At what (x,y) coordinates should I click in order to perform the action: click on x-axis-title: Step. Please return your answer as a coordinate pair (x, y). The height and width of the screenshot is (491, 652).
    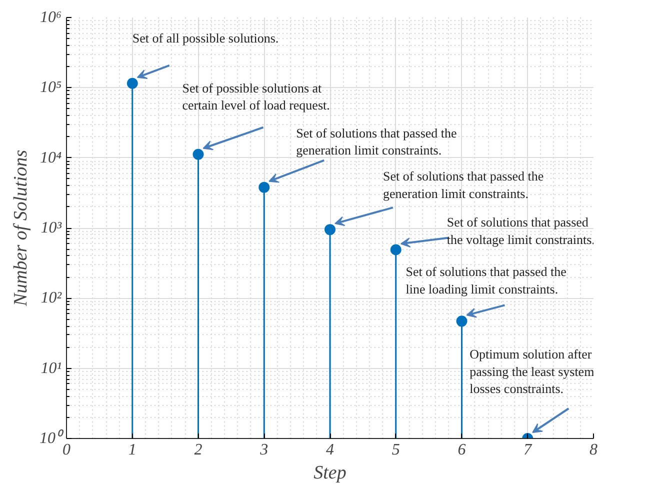
    Looking at the image, I should click on (330, 473).